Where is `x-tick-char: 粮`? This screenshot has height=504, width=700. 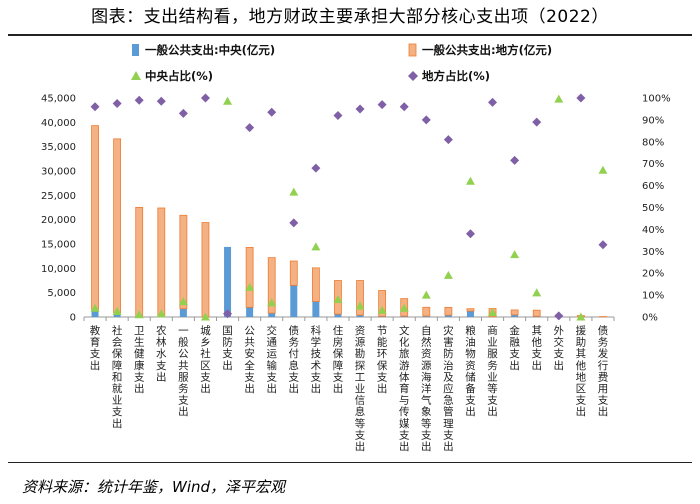
x-tick-char: 粮 is located at coordinates (470, 330).